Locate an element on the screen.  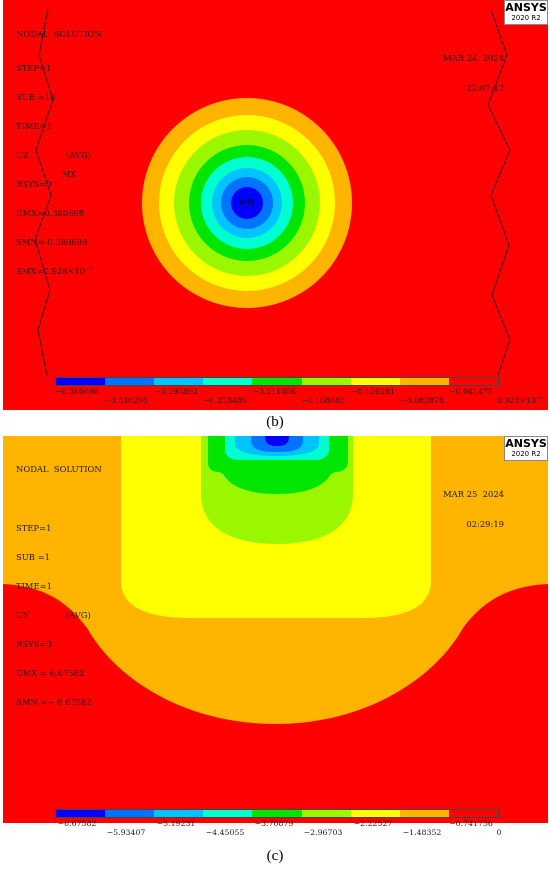
min-marker: MN is located at coordinates (247, 202).